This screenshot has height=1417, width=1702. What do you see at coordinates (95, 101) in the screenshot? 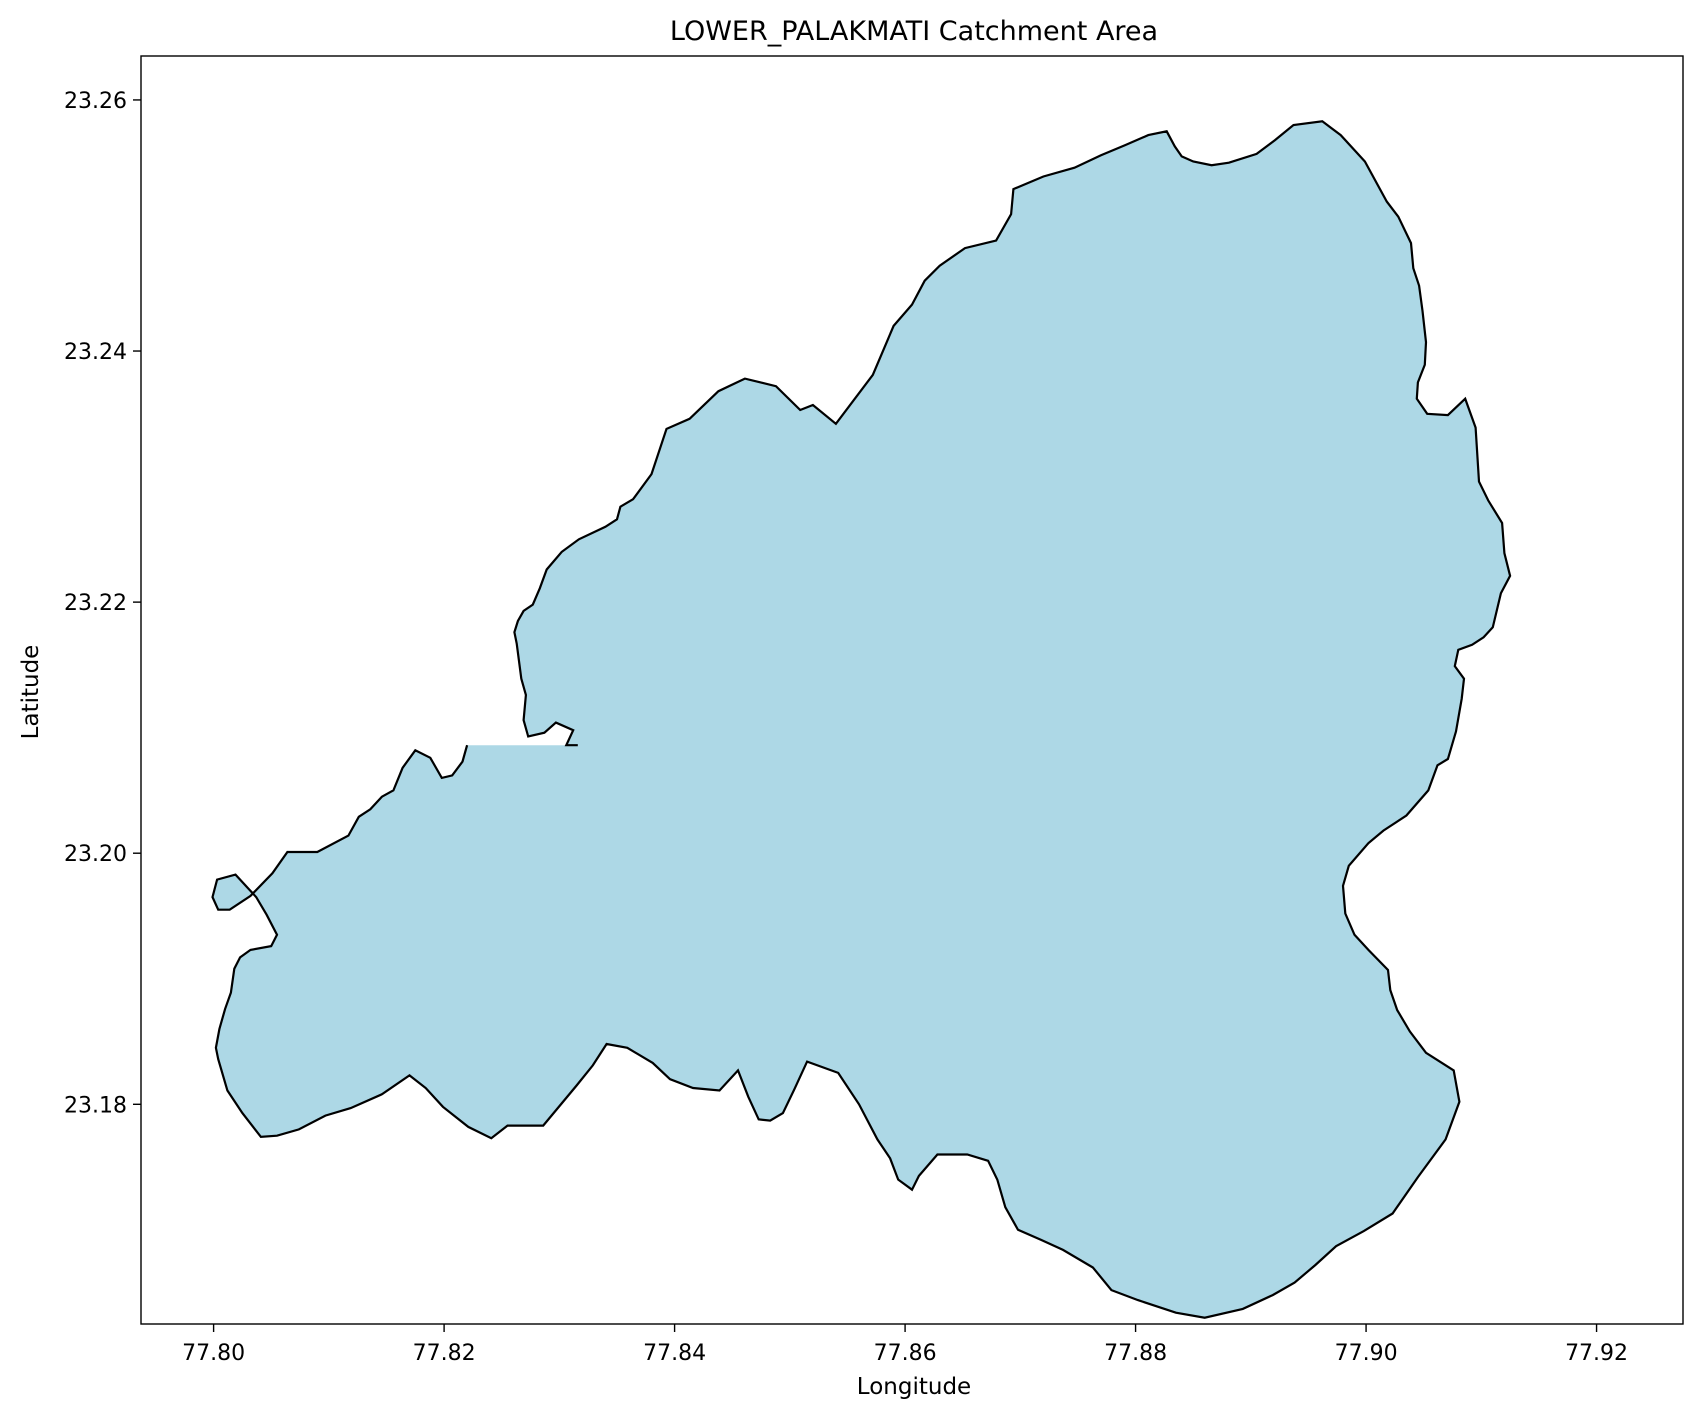
I see `y-tick-label: 23.26` at bounding box center [95, 101].